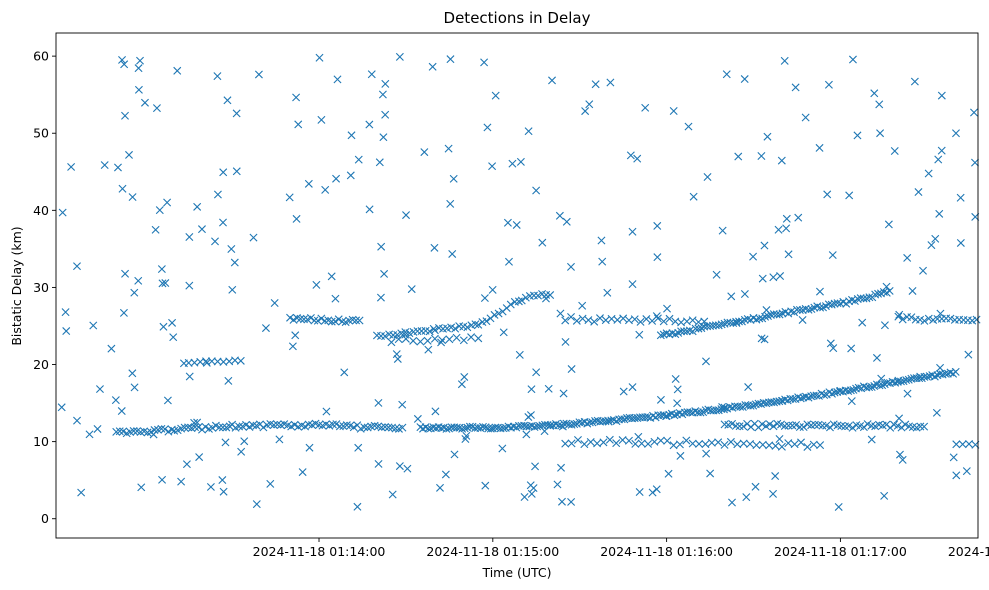 This screenshot has height=590, width=989. What do you see at coordinates (840, 551) in the screenshot?
I see `x-tick-label: 2024-11-18 01:17:00` at bounding box center [840, 551].